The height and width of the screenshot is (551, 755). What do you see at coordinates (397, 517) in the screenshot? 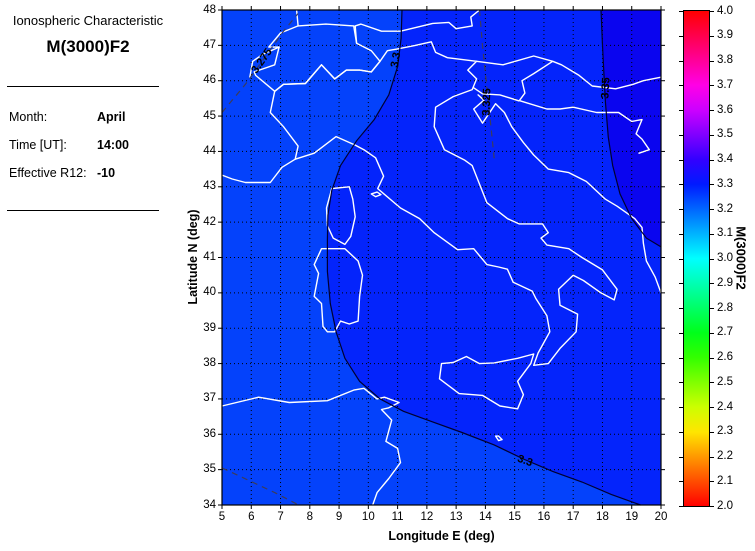
I see `x-tick-label: 11` at bounding box center [397, 517].